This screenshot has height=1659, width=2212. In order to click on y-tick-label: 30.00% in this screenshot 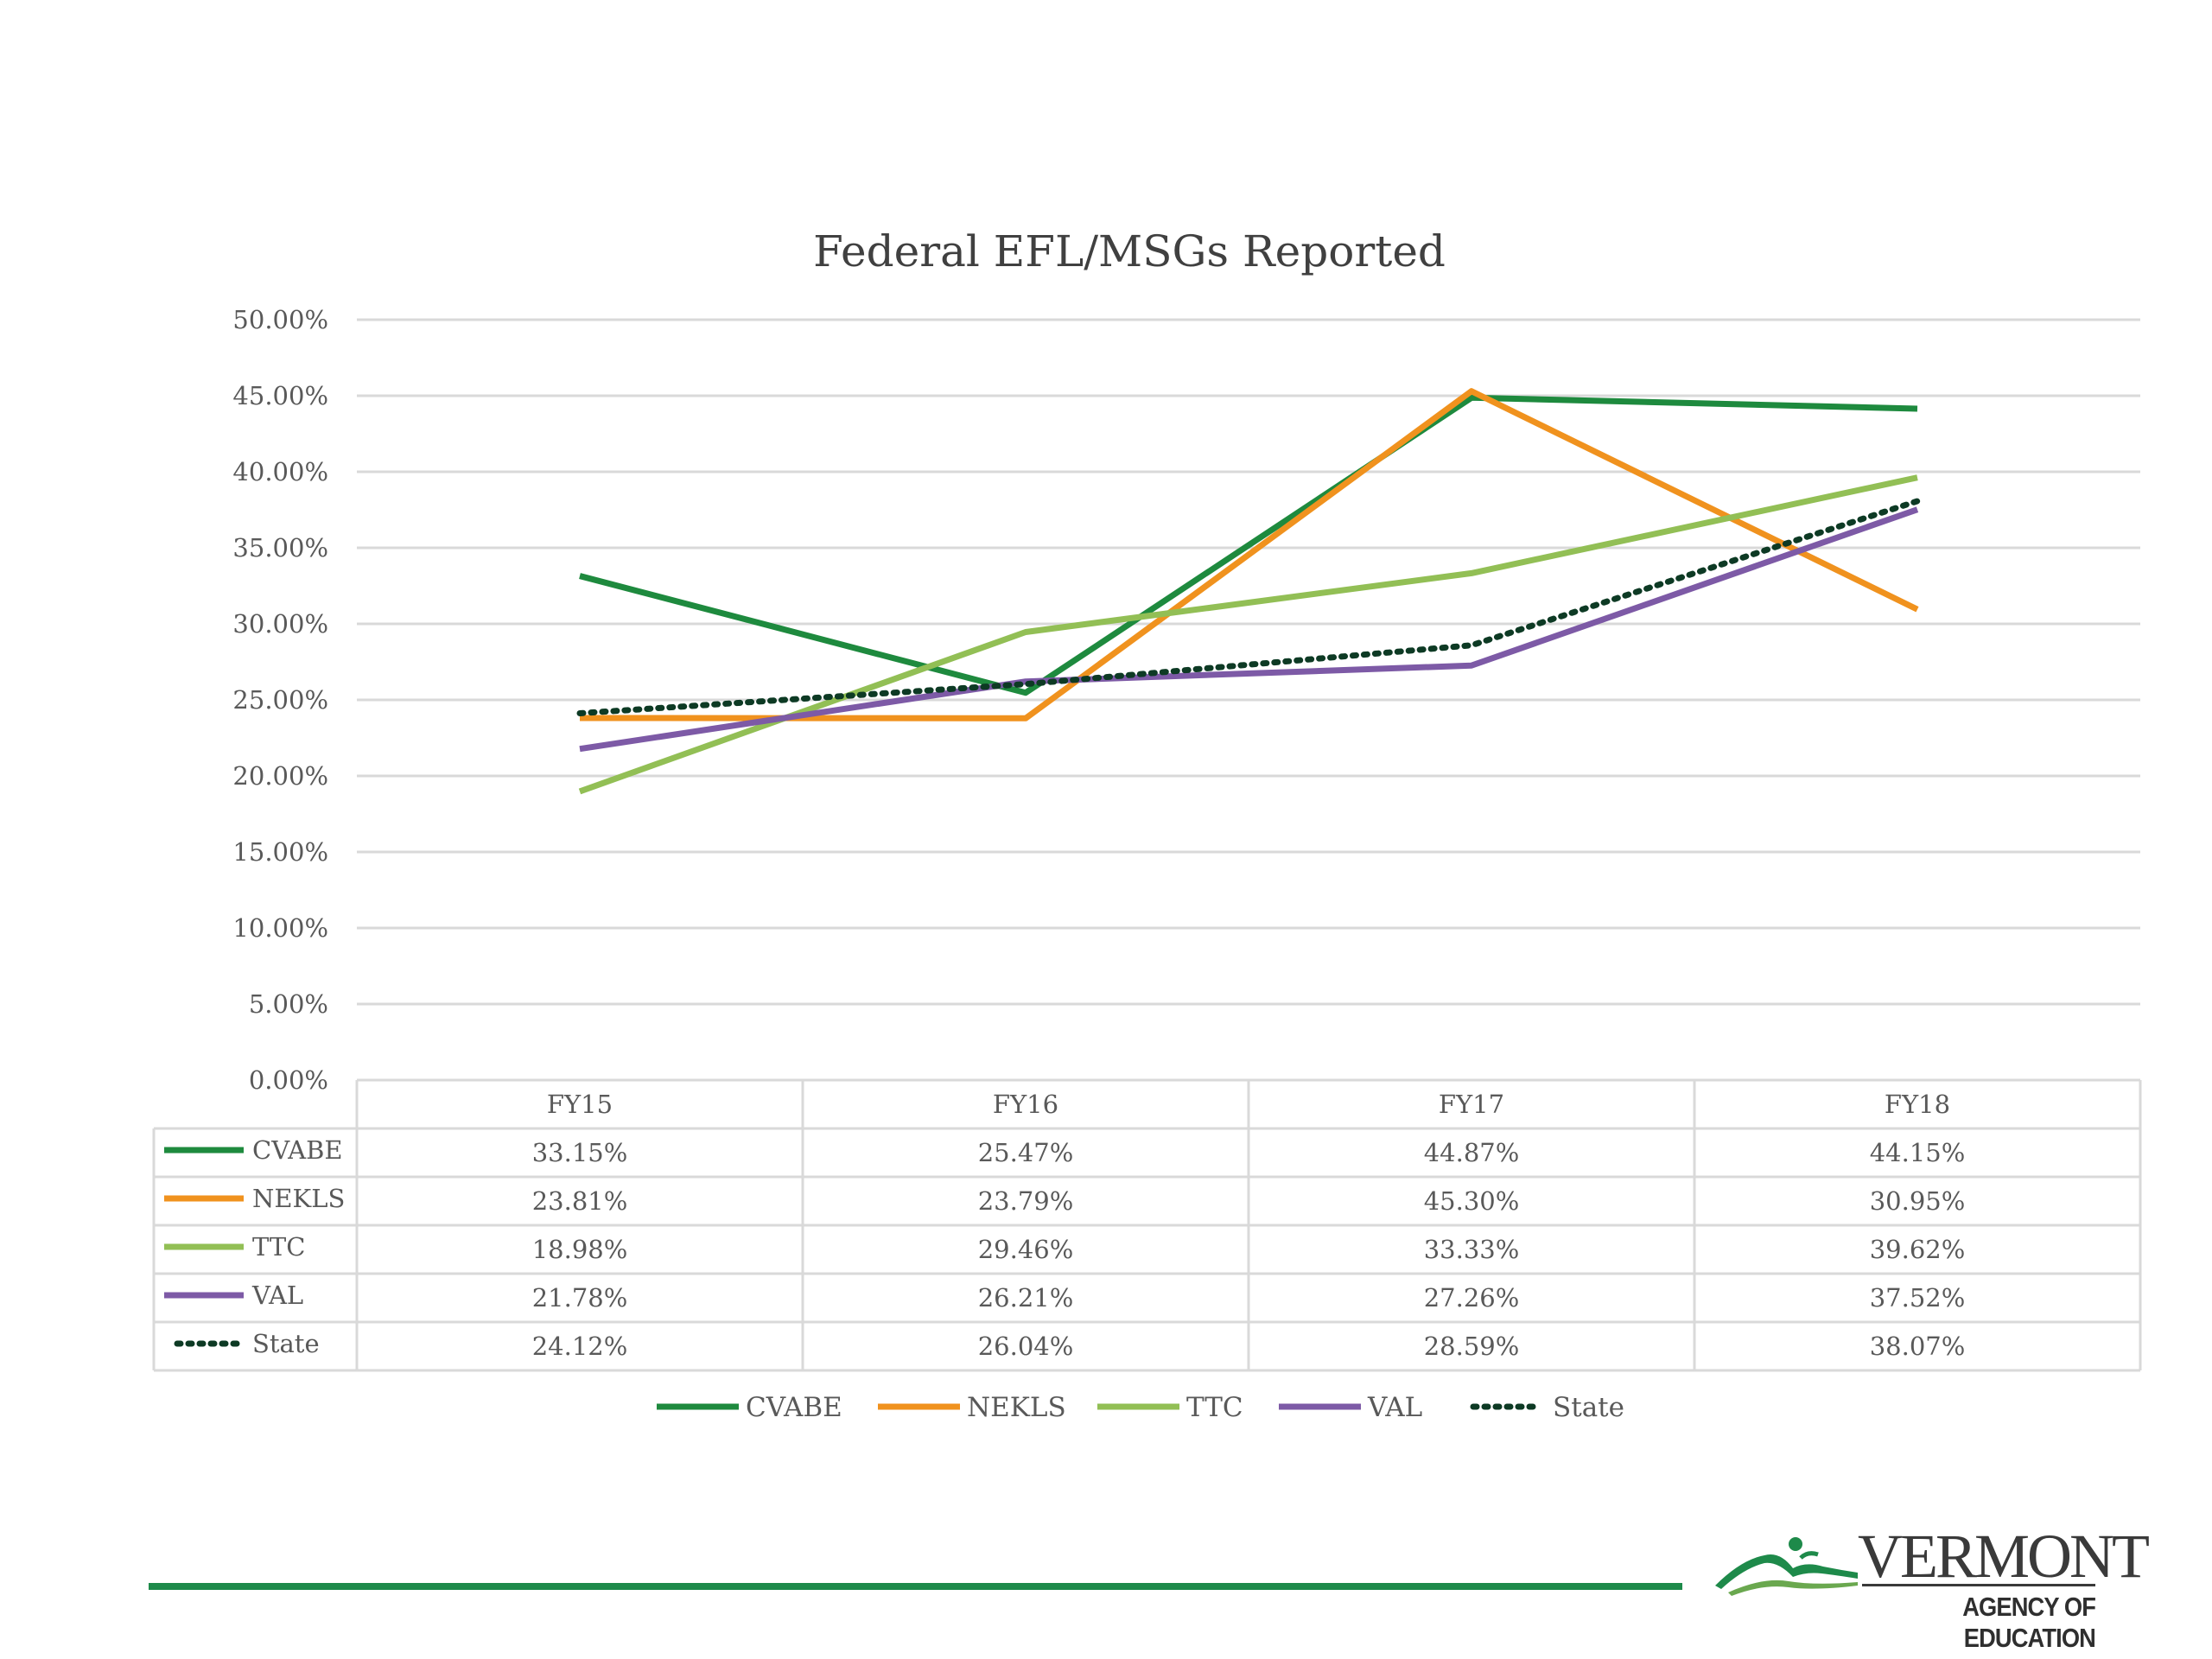, I will do `click(280, 624)`.